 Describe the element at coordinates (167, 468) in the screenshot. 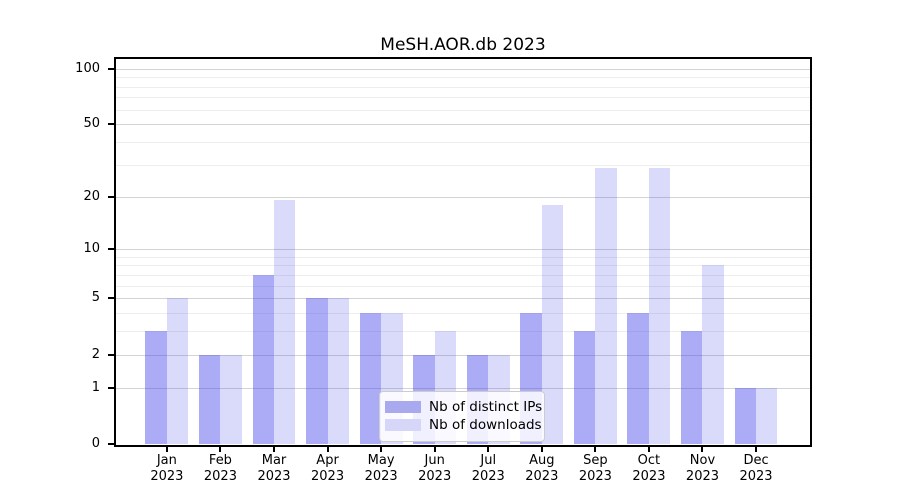

I see `x-tick-label: Jan 2023` at that location.